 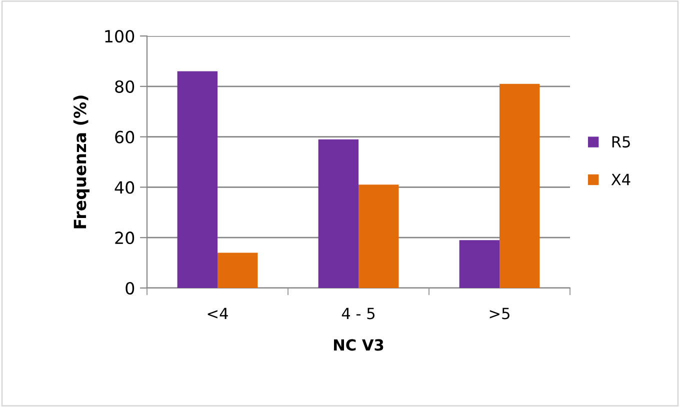 What do you see at coordinates (119, 36) in the screenshot?
I see `y-tick-label: 100` at bounding box center [119, 36].